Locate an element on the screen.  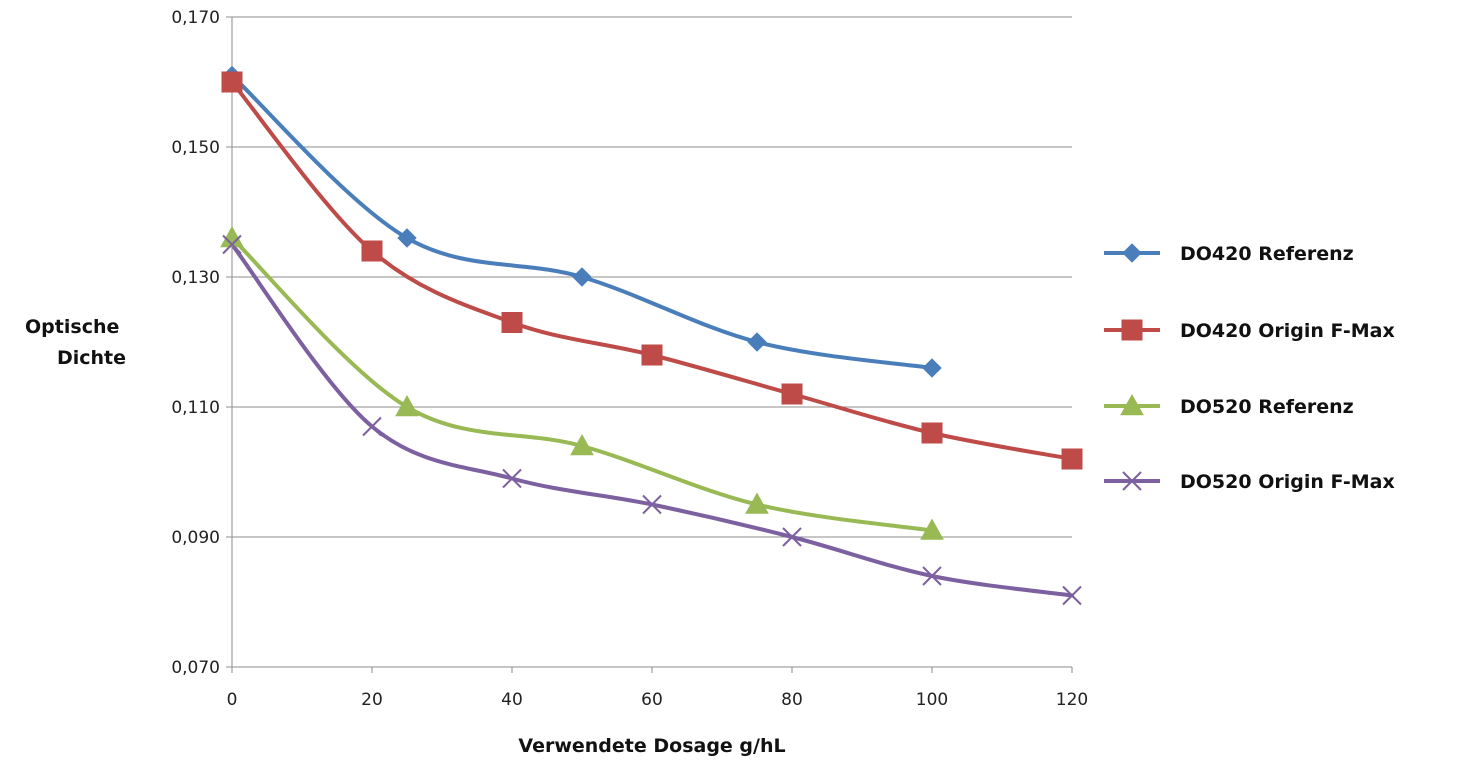
y-axis-title: Optische Dichte is located at coordinates (75, 342).